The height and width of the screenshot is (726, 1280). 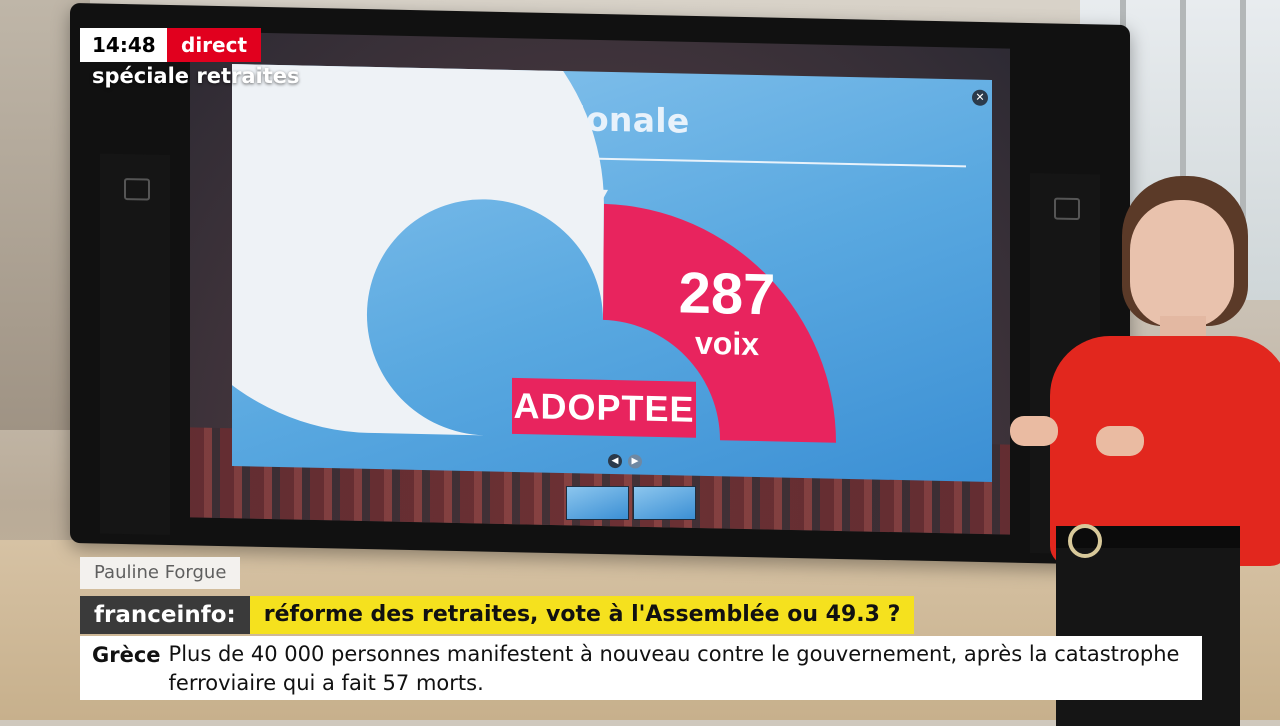 What do you see at coordinates (165, 615) in the screenshot?
I see `channel-logo: franceinfo:` at bounding box center [165, 615].